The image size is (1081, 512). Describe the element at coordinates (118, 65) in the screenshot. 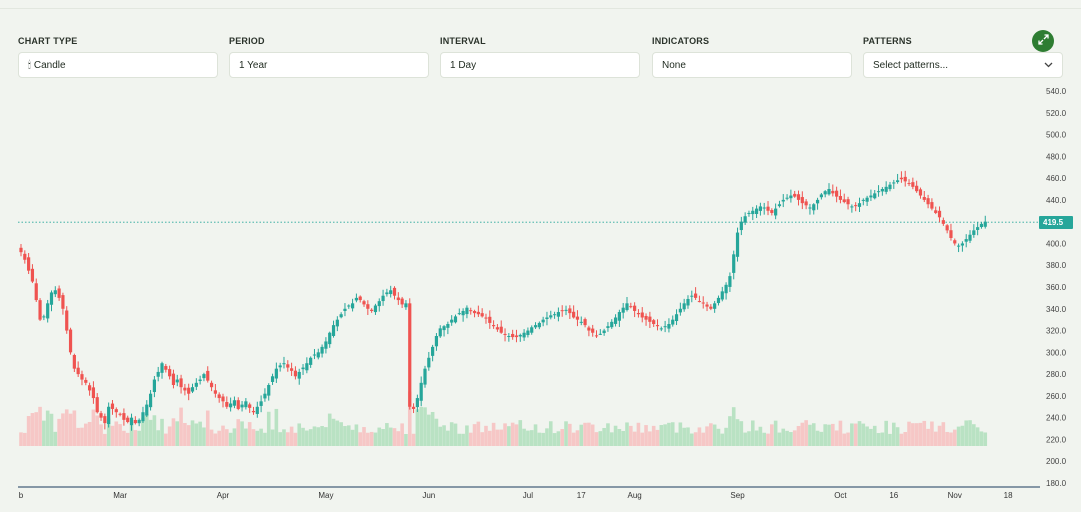

I see `chart-type-select: 🕯 Candle` at that location.